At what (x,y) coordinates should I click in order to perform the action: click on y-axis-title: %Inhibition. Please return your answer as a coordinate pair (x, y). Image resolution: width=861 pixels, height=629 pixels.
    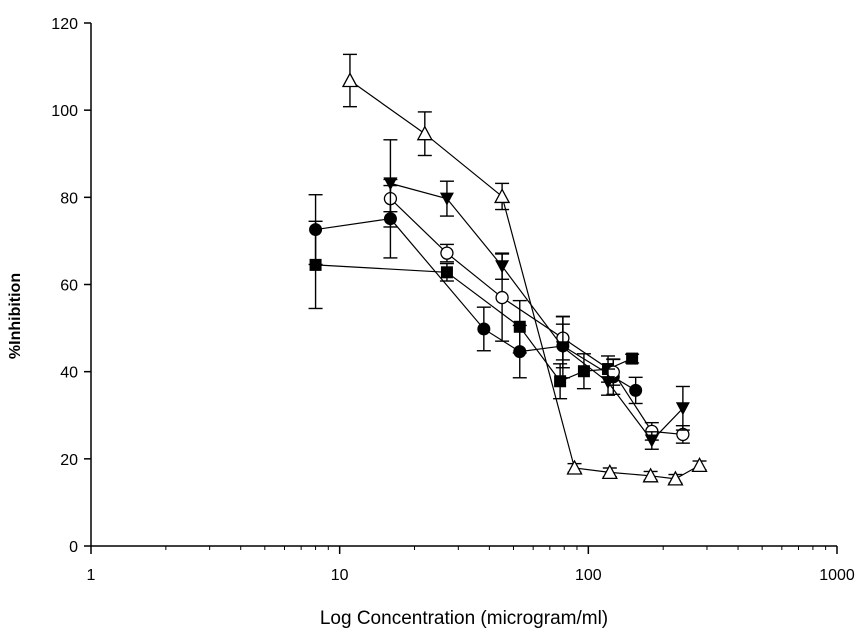
    Looking at the image, I should click on (15, 316).